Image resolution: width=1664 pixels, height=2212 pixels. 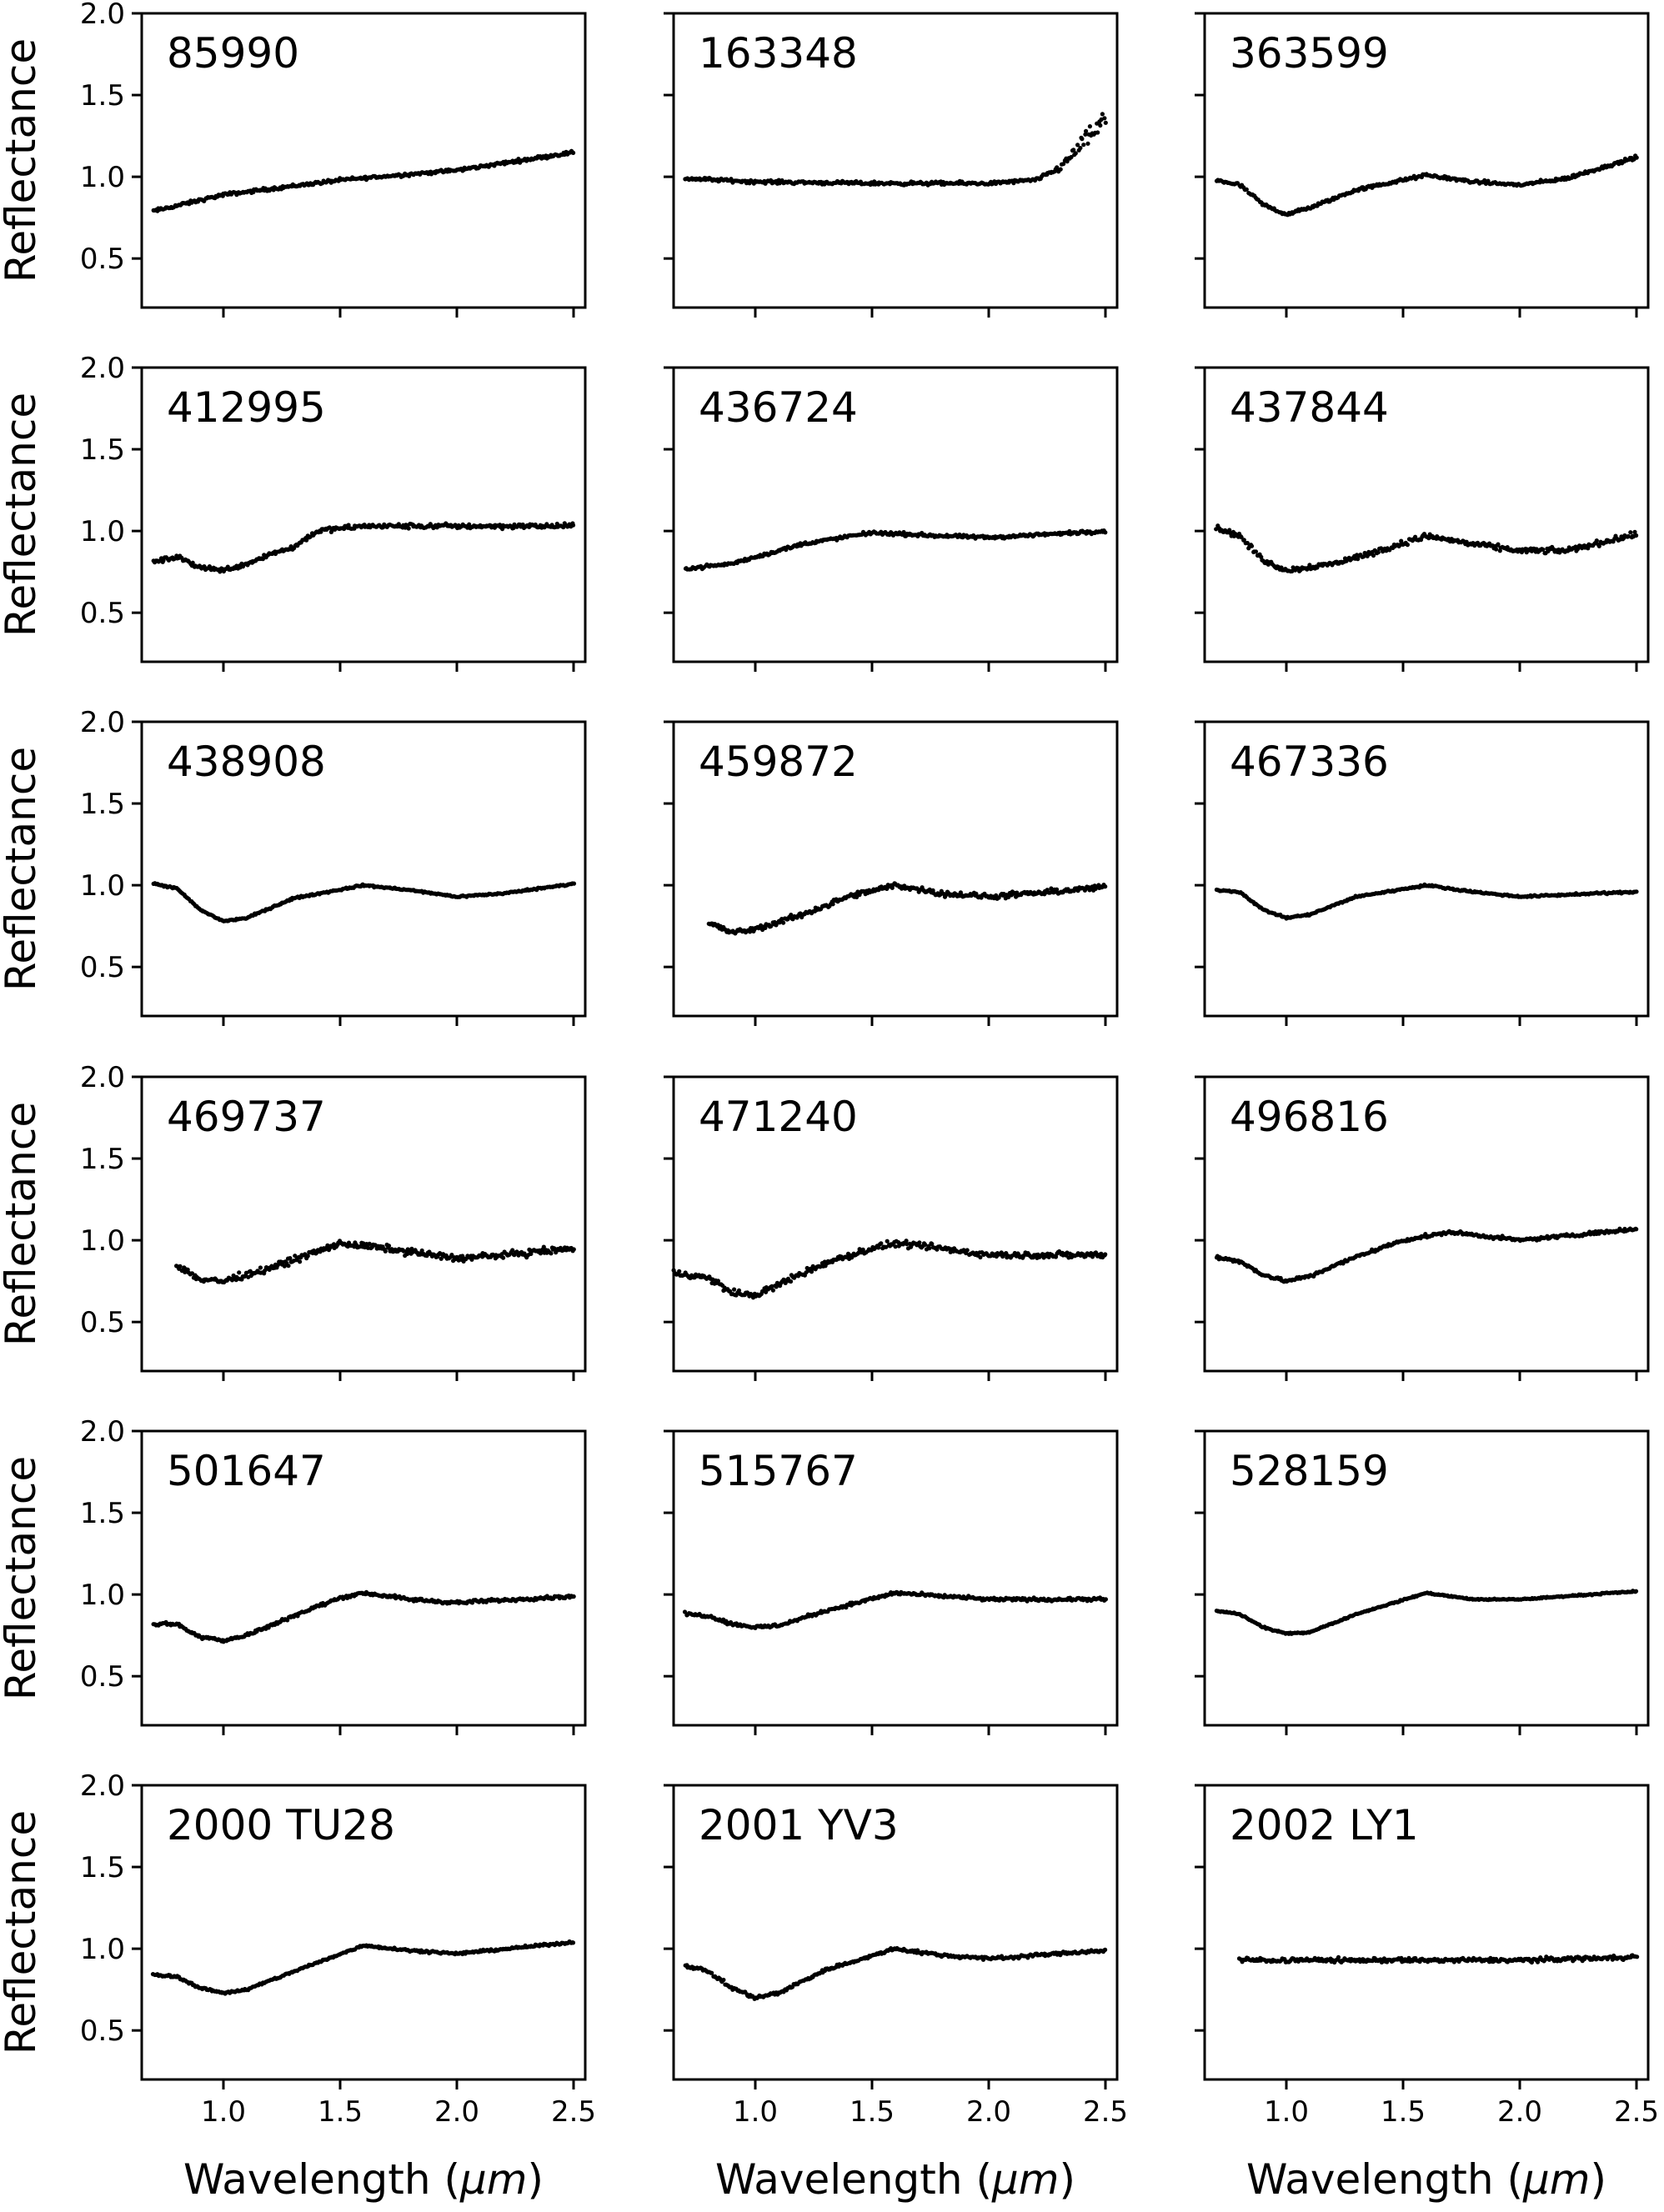 What do you see at coordinates (1422, 873) in the screenshot?
I see `panel-9: 467336` at bounding box center [1422, 873].